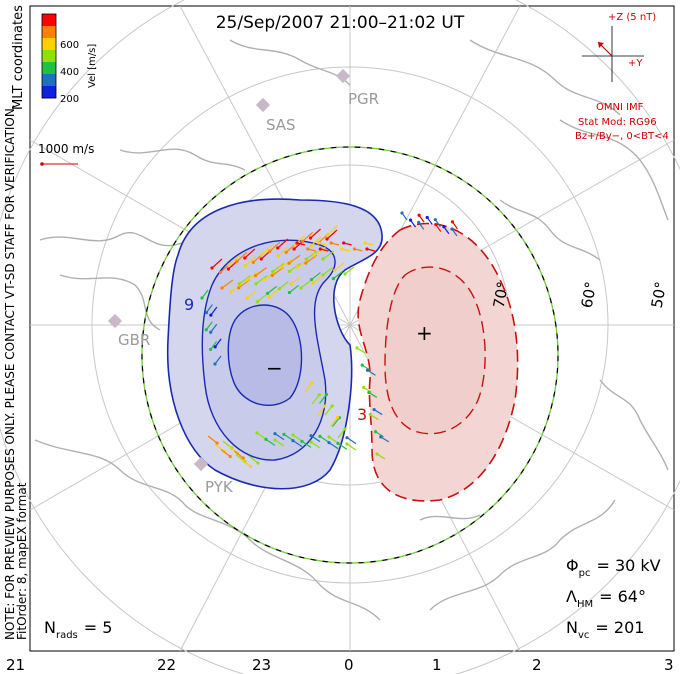 This screenshot has width=680, height=674. I want to click on svg-text: SAS, so click(281, 125).